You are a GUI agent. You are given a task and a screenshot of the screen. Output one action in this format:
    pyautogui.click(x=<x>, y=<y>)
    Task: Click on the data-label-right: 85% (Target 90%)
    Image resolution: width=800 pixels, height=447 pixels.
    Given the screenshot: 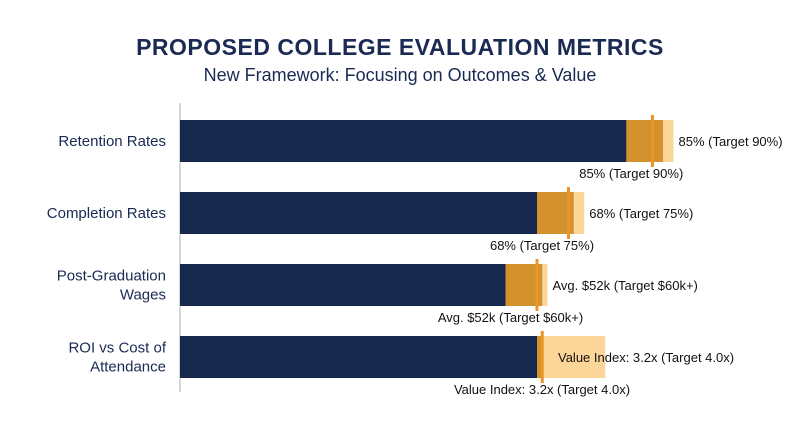 What is the action you would take?
    pyautogui.click(x=731, y=141)
    